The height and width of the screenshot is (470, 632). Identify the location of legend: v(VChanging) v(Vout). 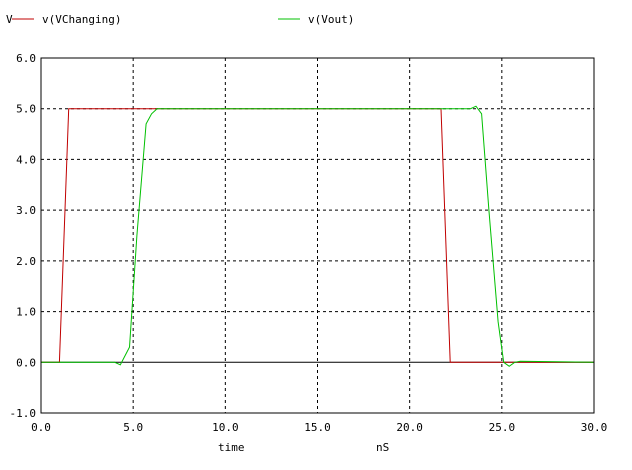
(183, 19).